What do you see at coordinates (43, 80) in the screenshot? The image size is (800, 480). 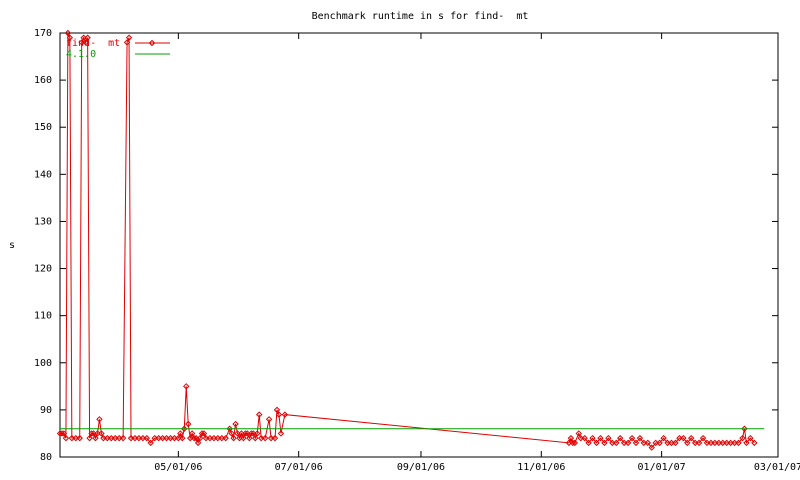 I see `y-tick-label: 160` at bounding box center [43, 80].